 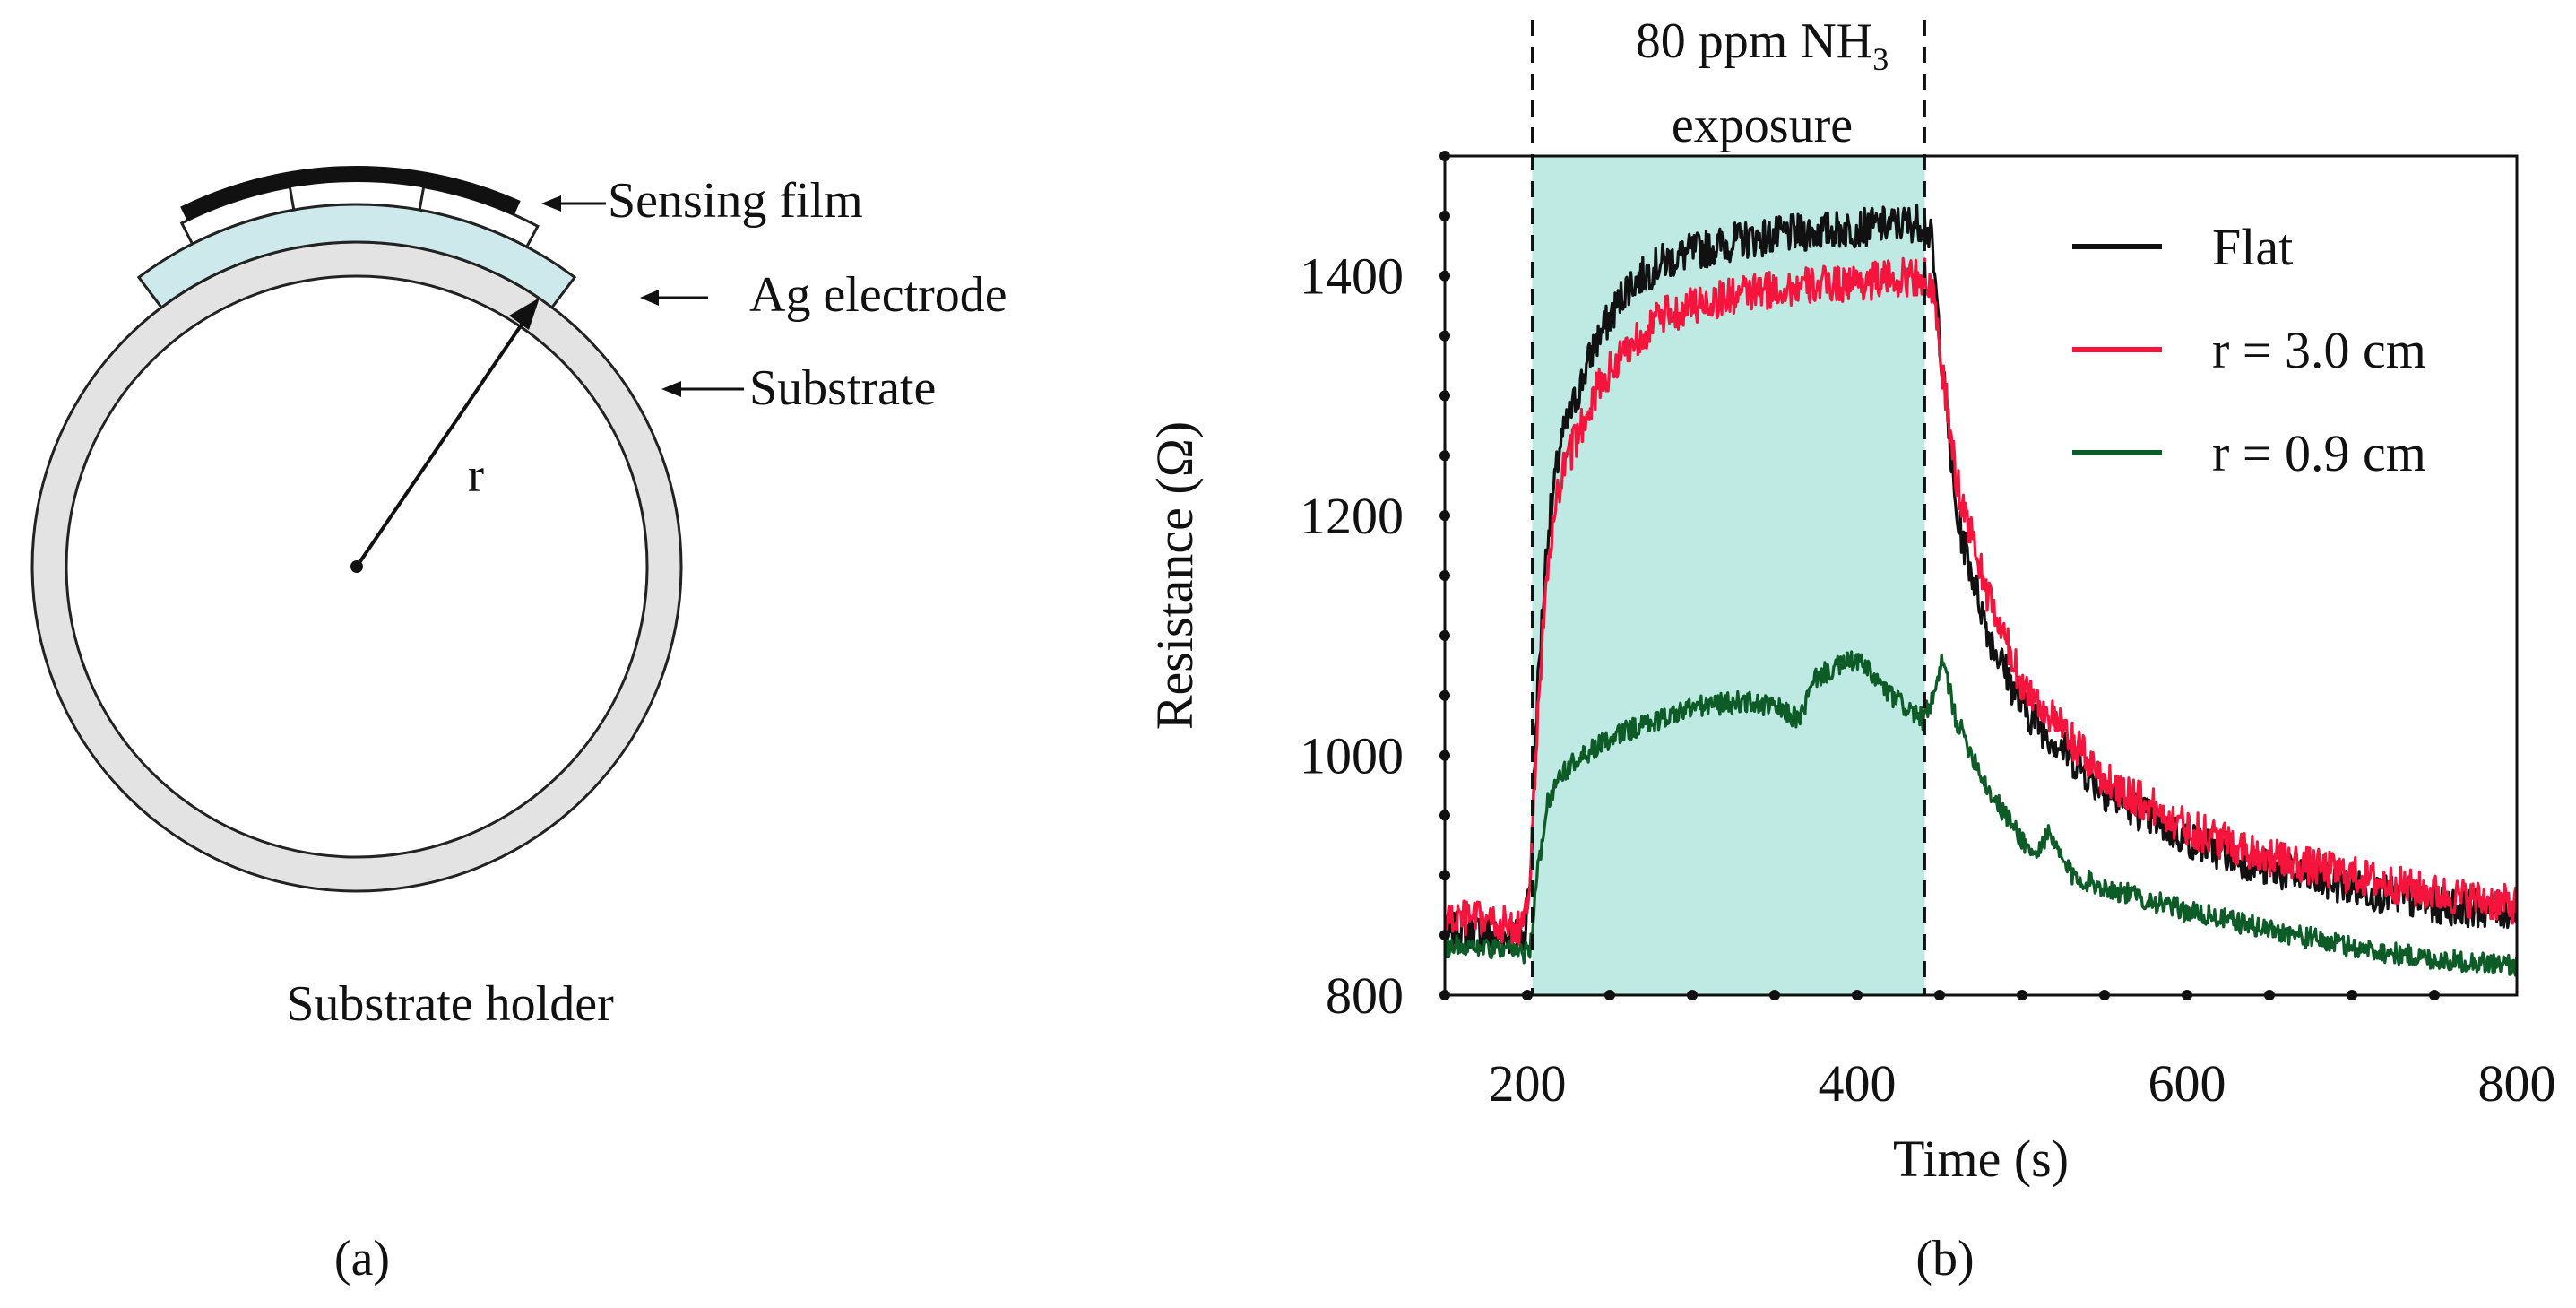 I want to click on x-tick-label-600: 600, so click(x=2187, y=1083).